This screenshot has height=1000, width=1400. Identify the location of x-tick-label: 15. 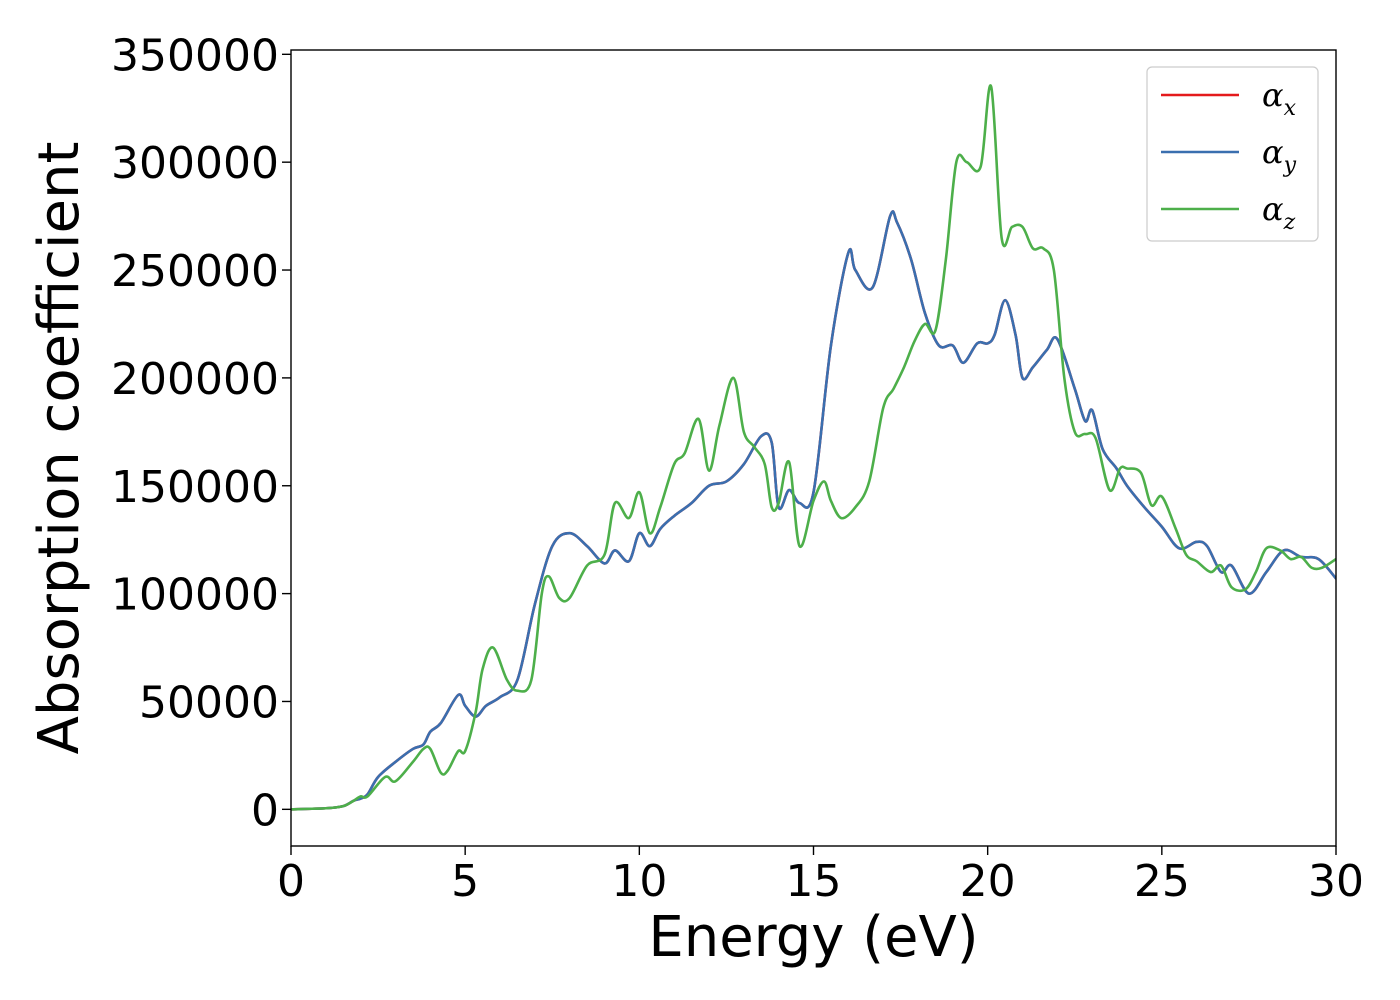
(814, 881).